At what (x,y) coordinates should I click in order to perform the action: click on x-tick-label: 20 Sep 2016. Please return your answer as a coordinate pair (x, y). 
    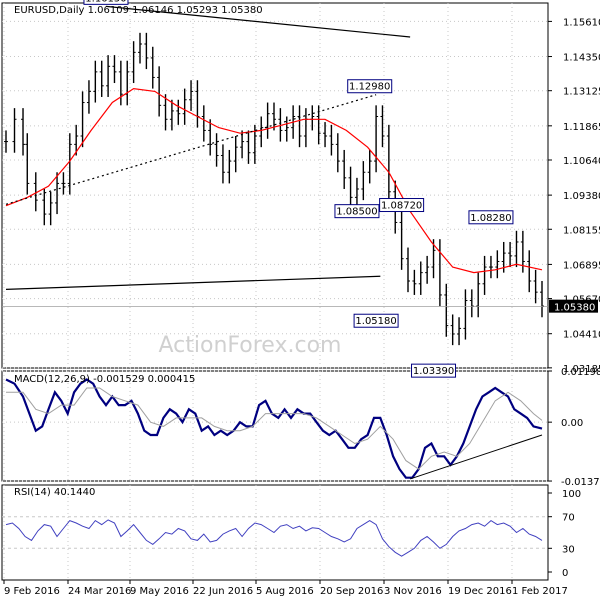
    Looking at the image, I should click on (351, 591).